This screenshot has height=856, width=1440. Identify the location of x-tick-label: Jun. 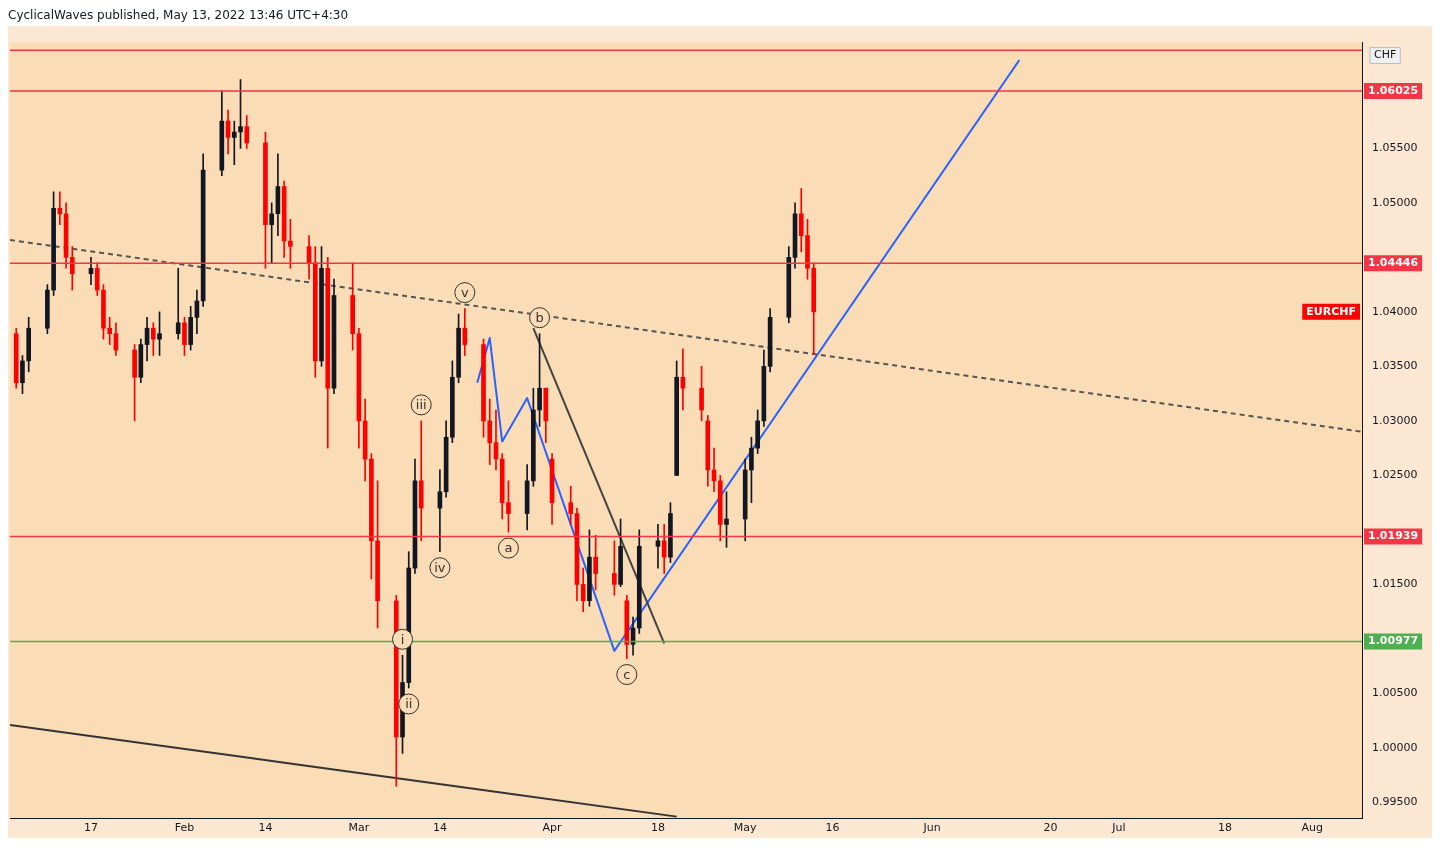
(931, 828).